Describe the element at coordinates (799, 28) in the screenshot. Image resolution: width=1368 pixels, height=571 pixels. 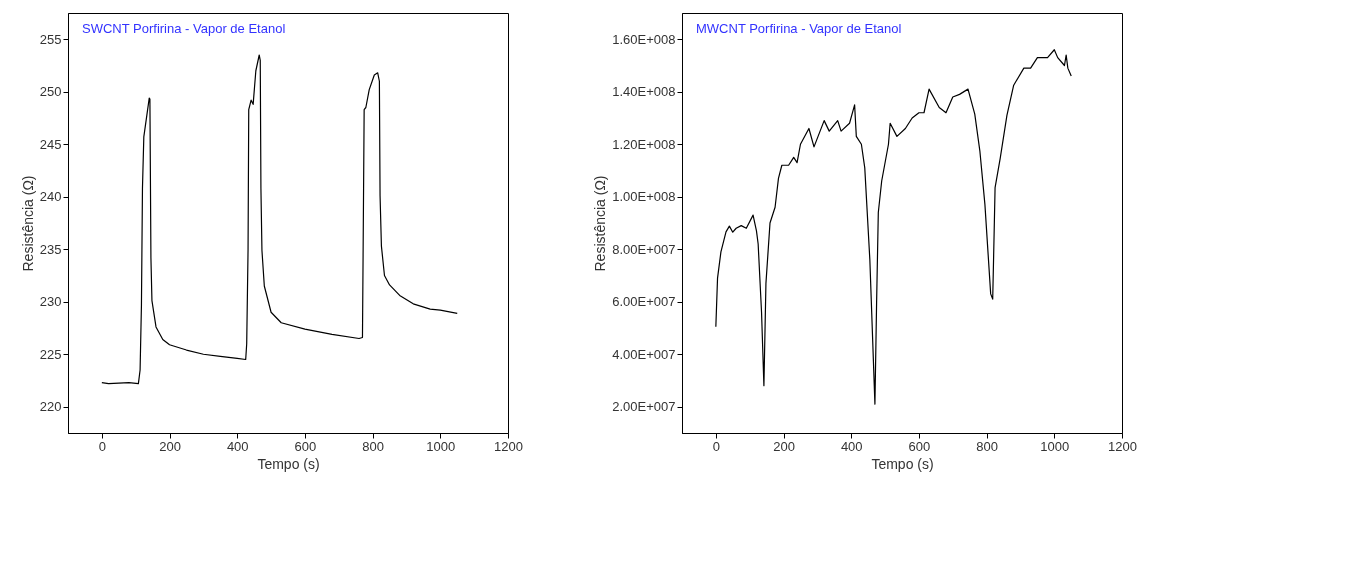
I see `text: MWCNT Porfirina - Vapor de Etanol` at that location.